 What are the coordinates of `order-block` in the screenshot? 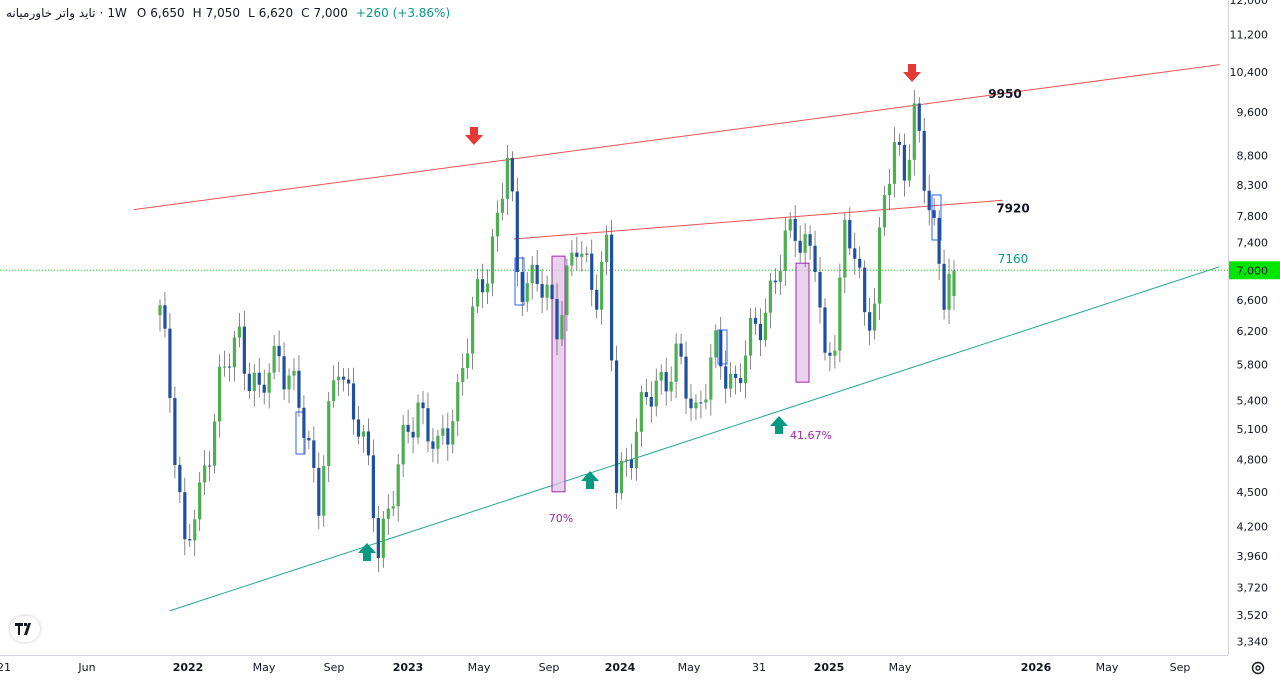 It's located at (936, 217).